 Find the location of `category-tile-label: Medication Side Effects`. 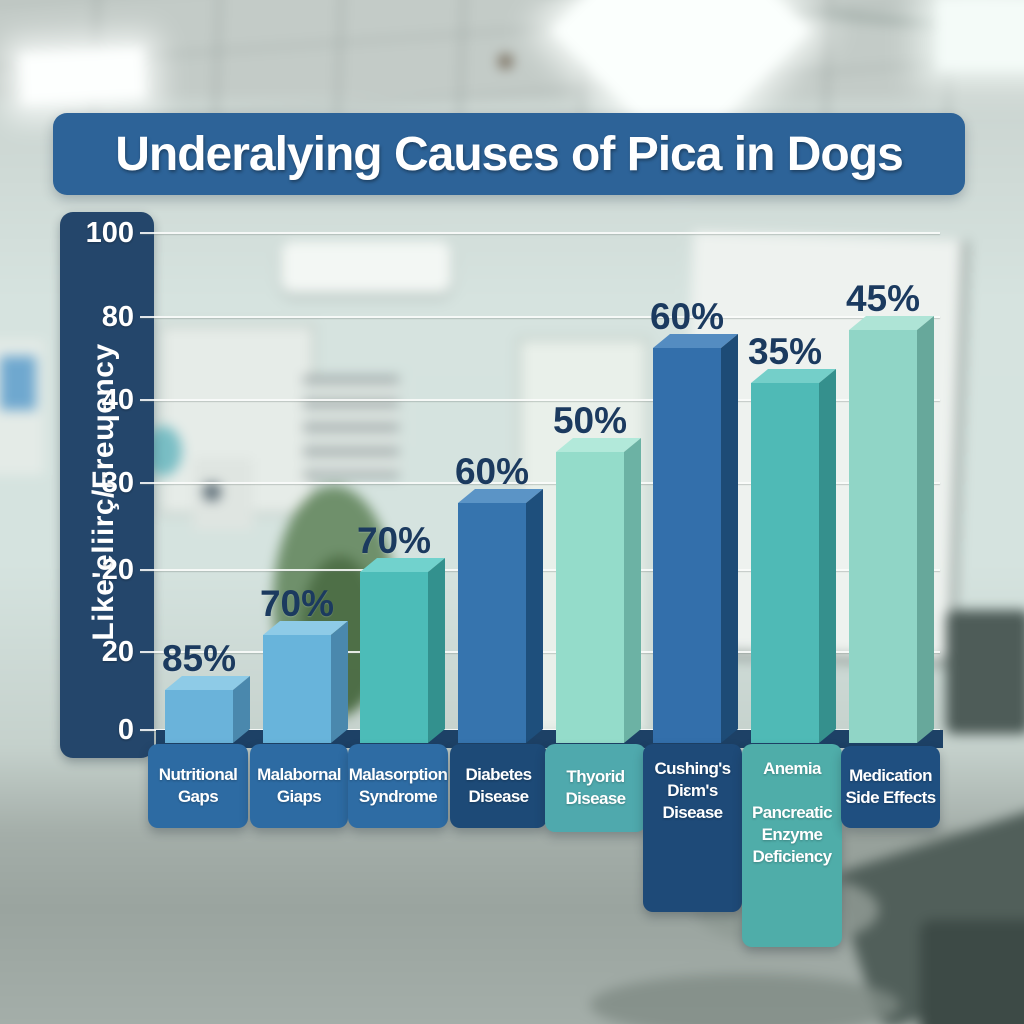

category-tile-label: Medication Side Effects is located at coordinates (890, 786).